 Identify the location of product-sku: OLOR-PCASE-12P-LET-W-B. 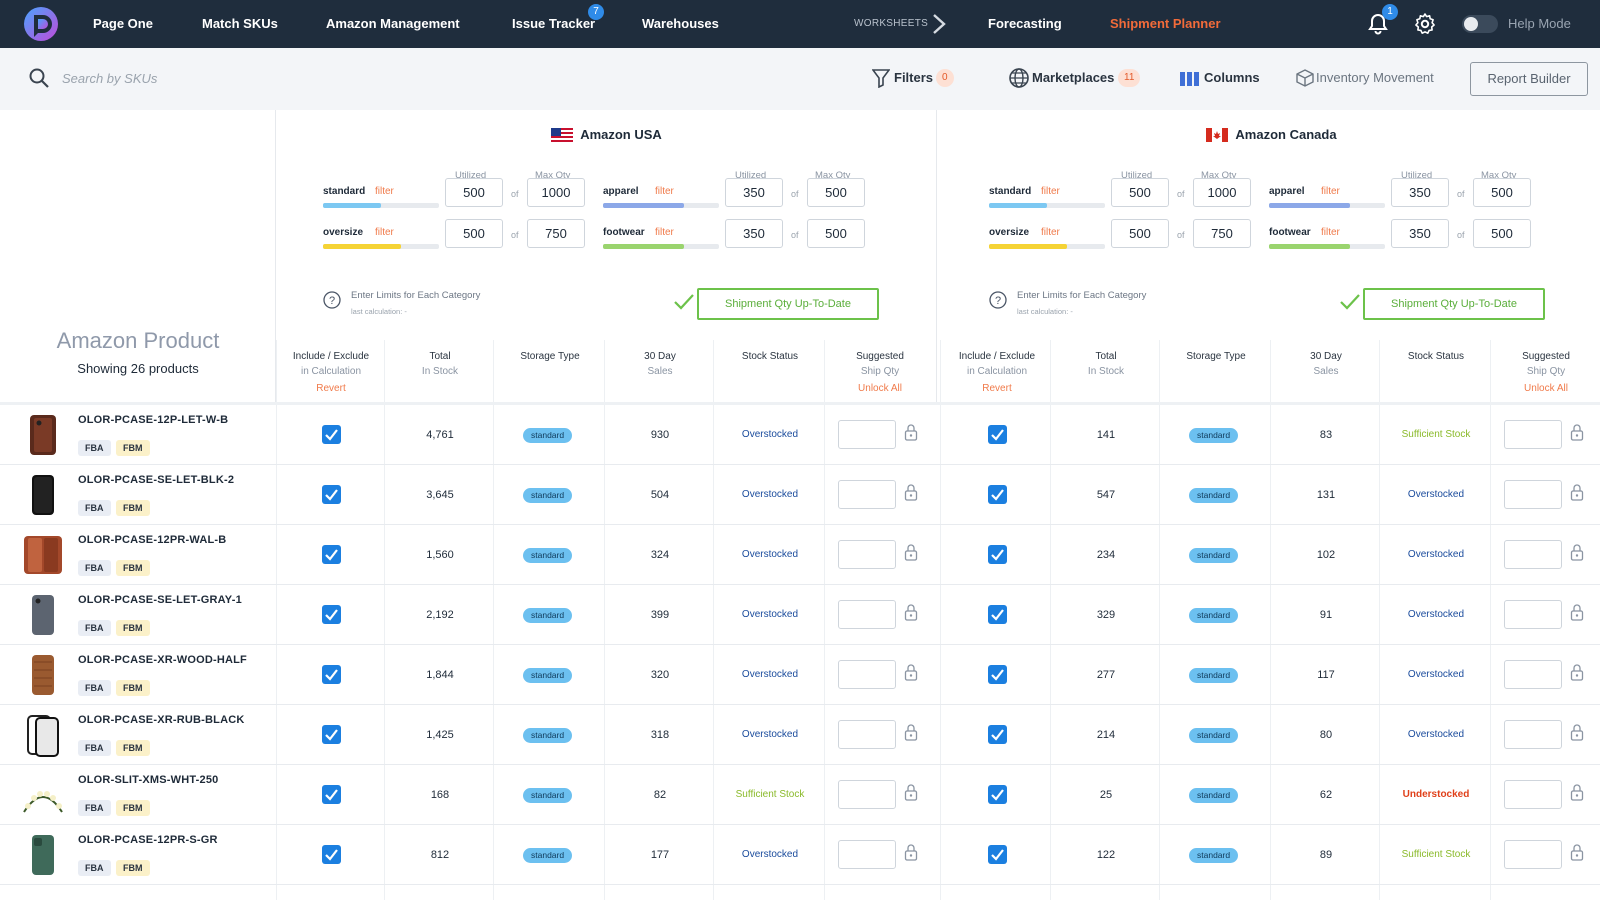
(153, 420).